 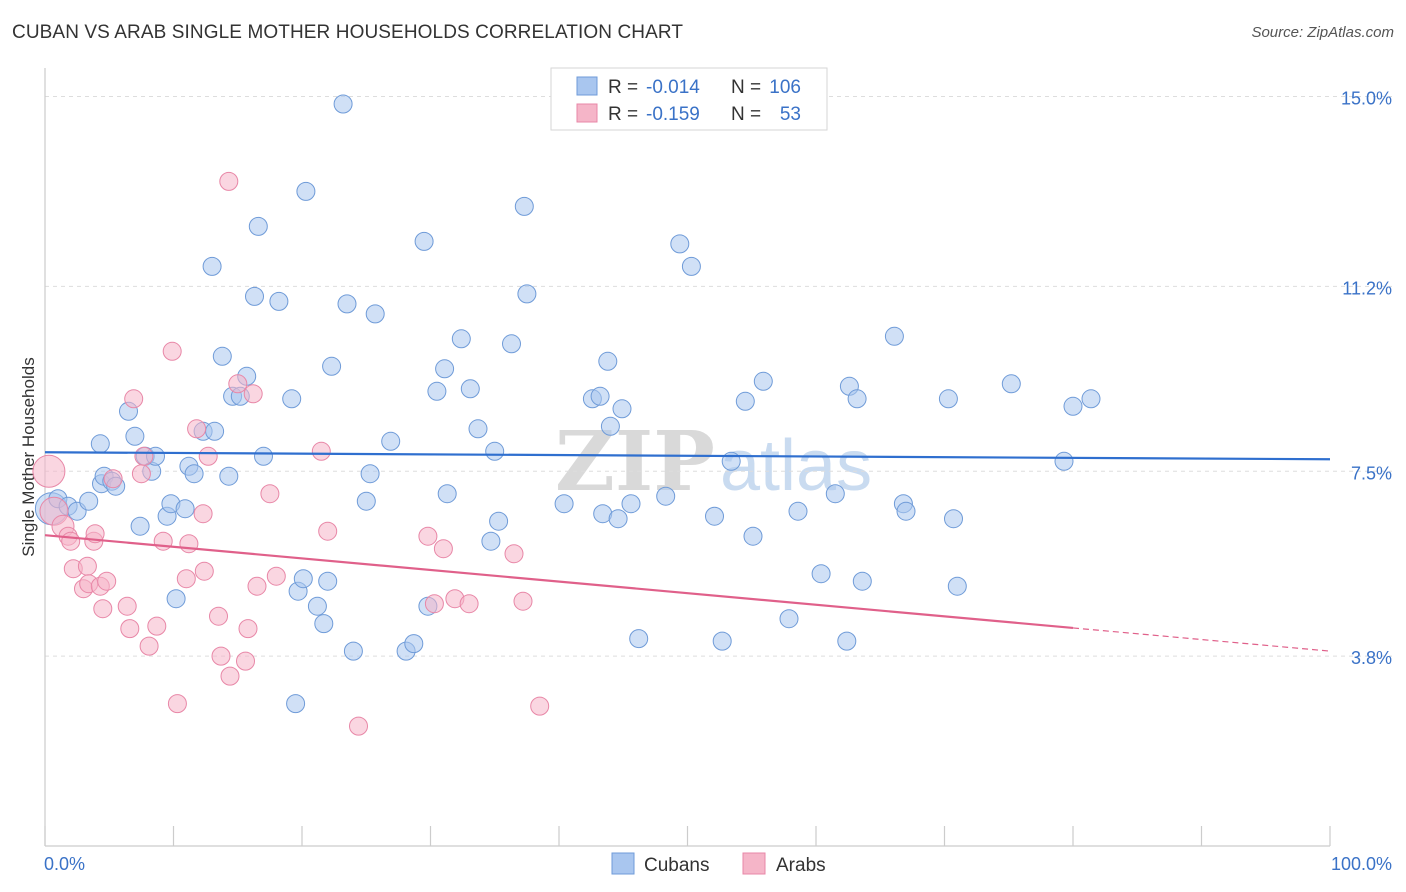 What do you see at coordinates (673, 87) in the screenshot?
I see `legend-r-value-cubans: -0.014` at bounding box center [673, 87].